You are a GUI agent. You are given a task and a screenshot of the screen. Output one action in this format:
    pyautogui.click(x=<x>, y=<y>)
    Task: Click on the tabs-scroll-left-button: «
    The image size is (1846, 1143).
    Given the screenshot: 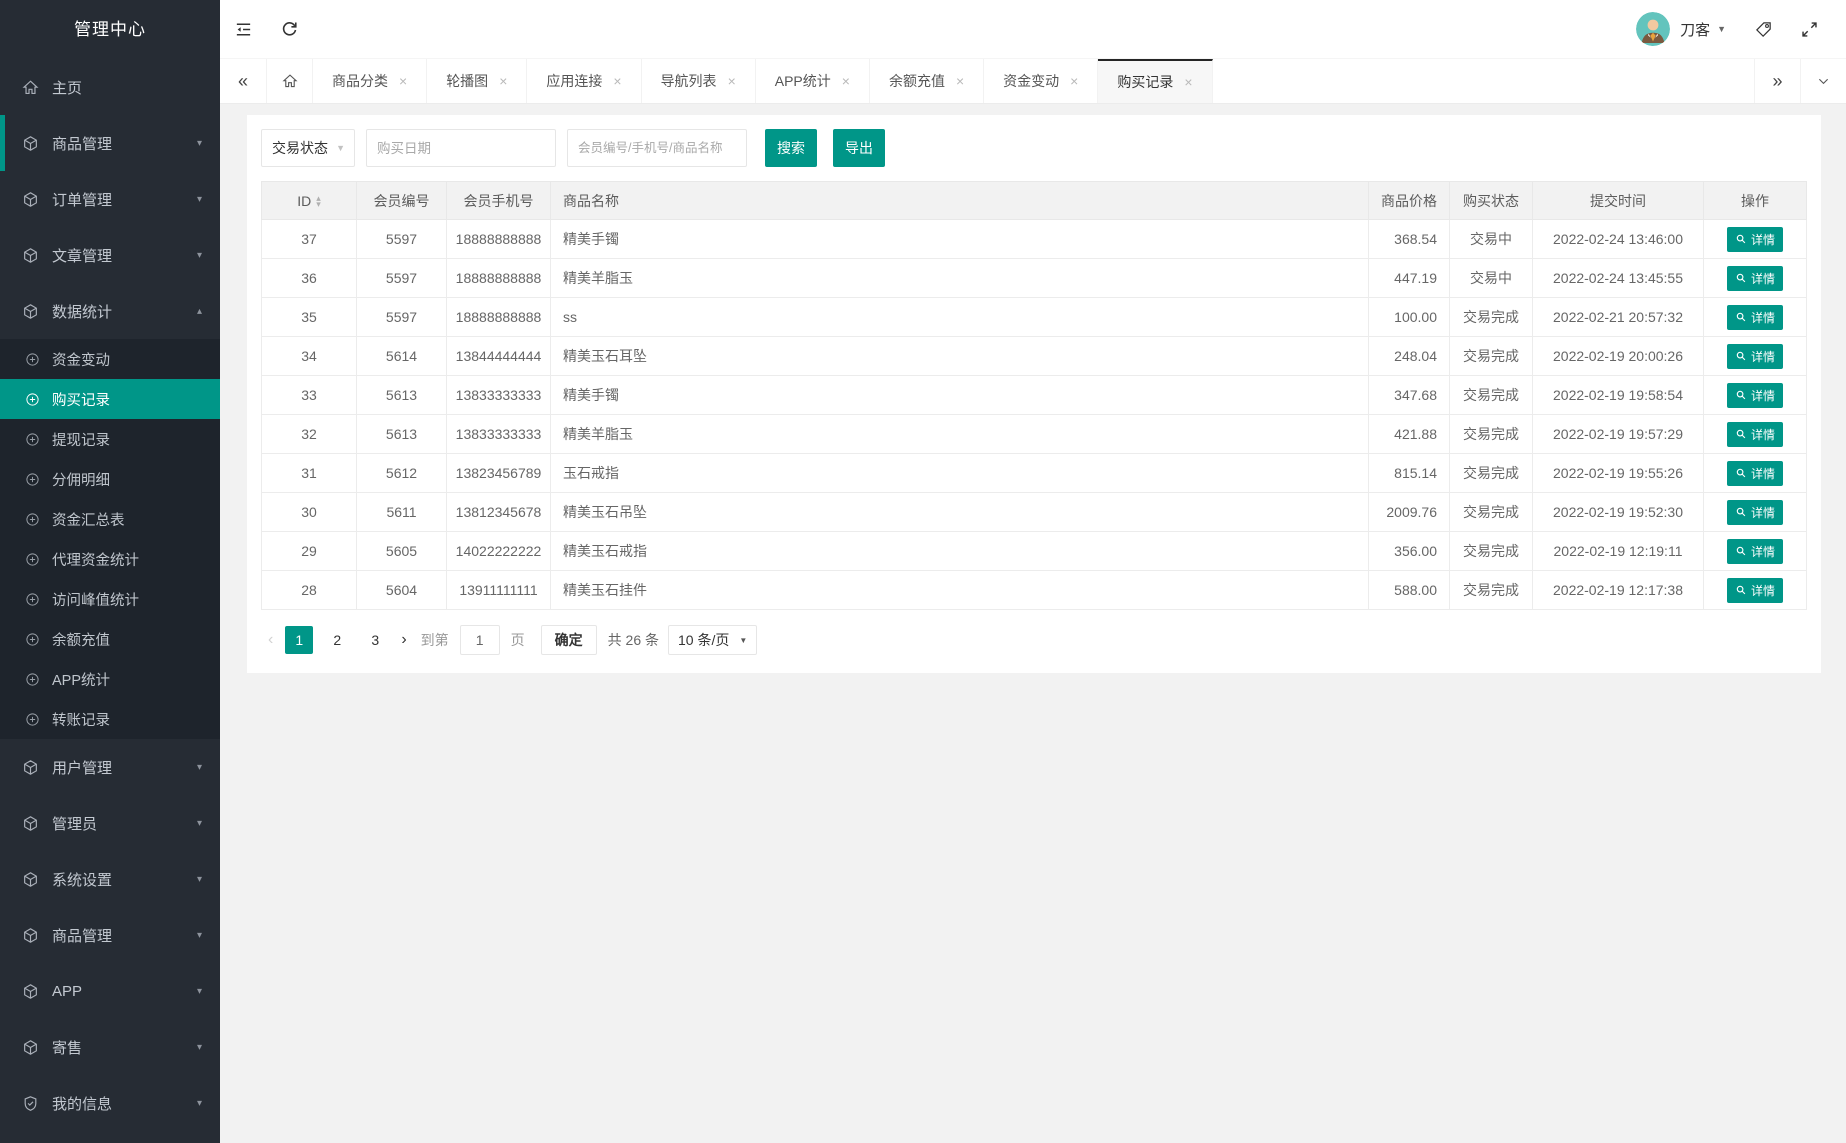 What is the action you would take?
    pyautogui.click(x=243, y=81)
    